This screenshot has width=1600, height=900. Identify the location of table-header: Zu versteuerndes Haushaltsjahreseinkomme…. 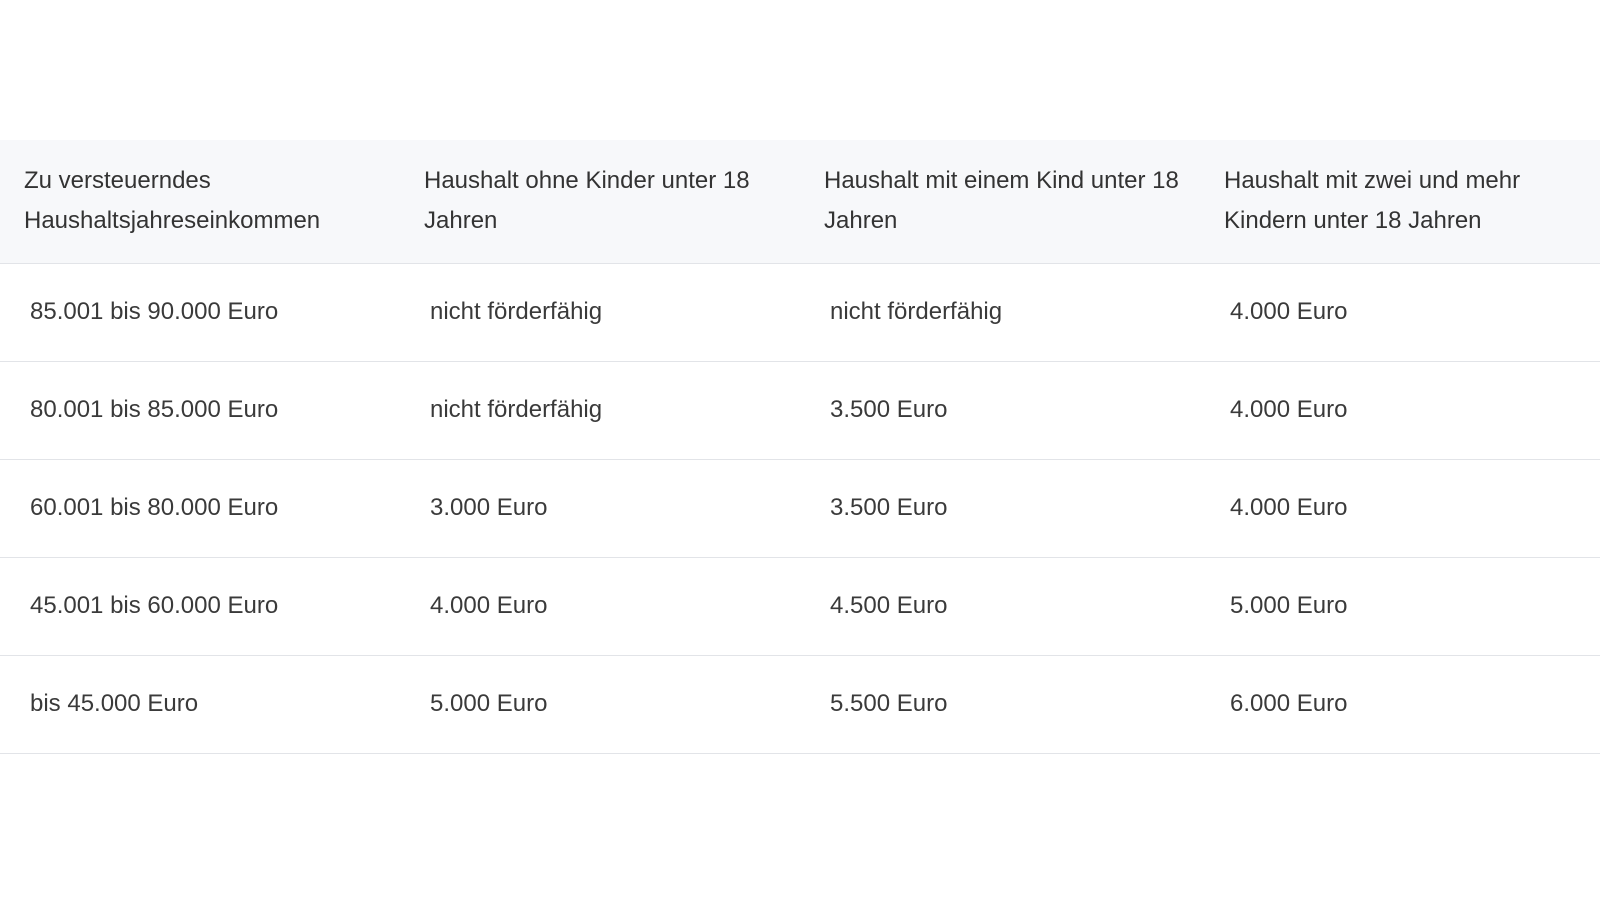
(800, 202).